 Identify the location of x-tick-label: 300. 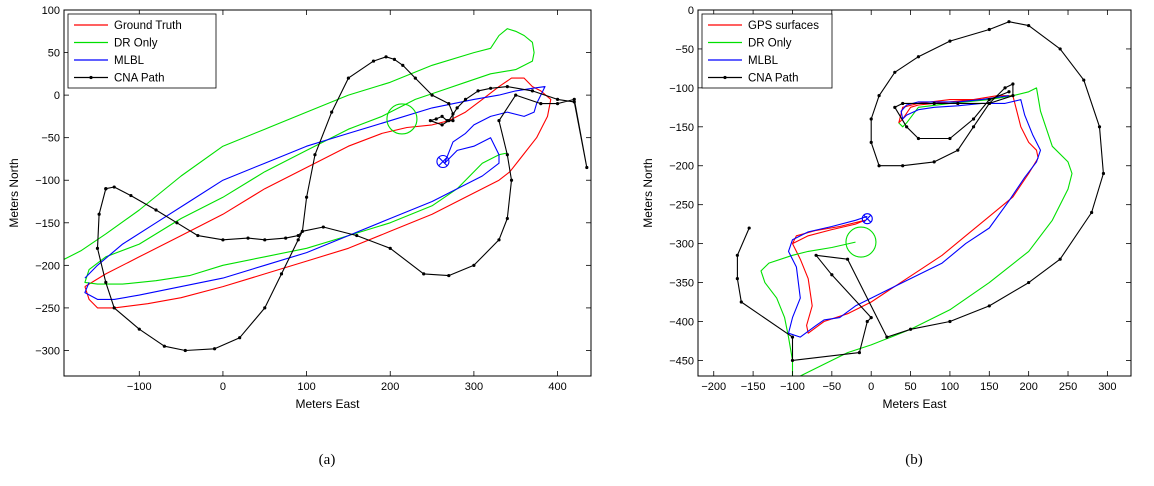
(474, 387).